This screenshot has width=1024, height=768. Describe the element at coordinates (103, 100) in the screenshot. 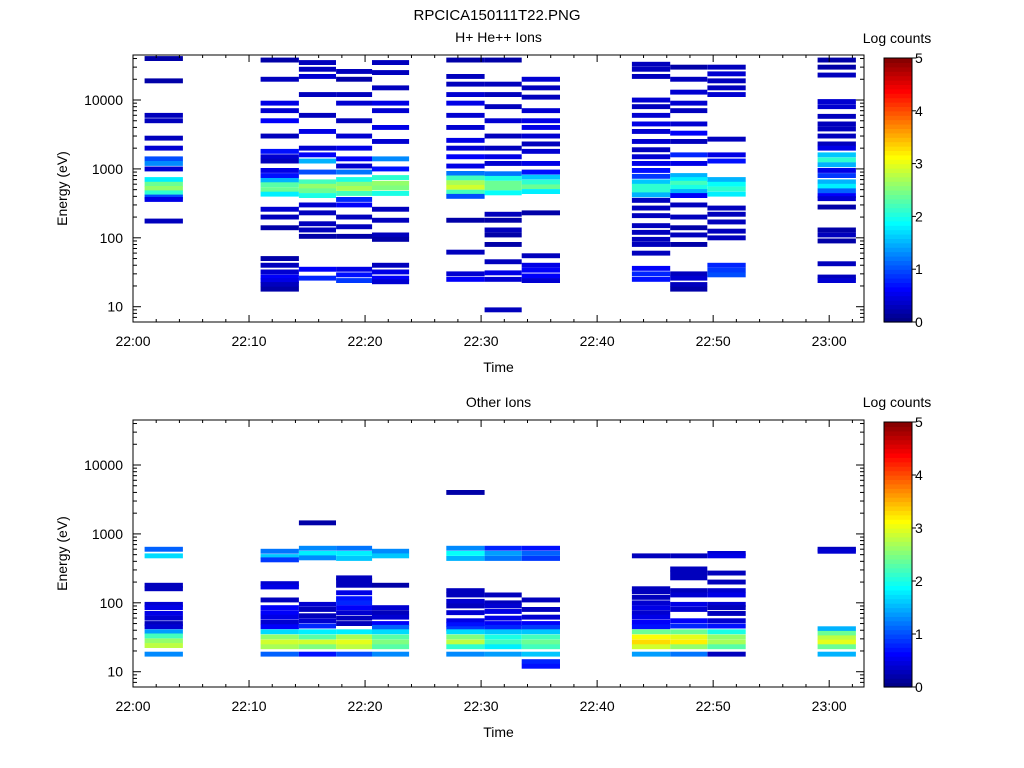

I see `y-tick-label: 10000` at that location.